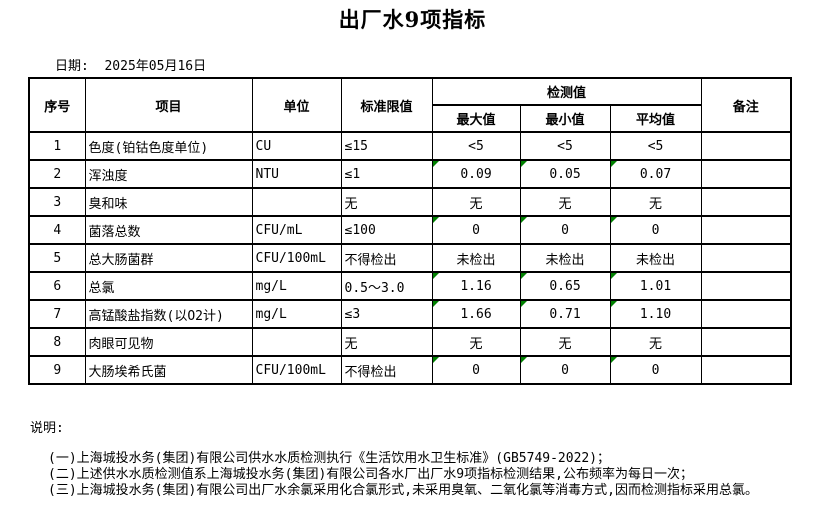 This screenshot has height=519, width=825. I want to click on min-value: <5, so click(565, 146).